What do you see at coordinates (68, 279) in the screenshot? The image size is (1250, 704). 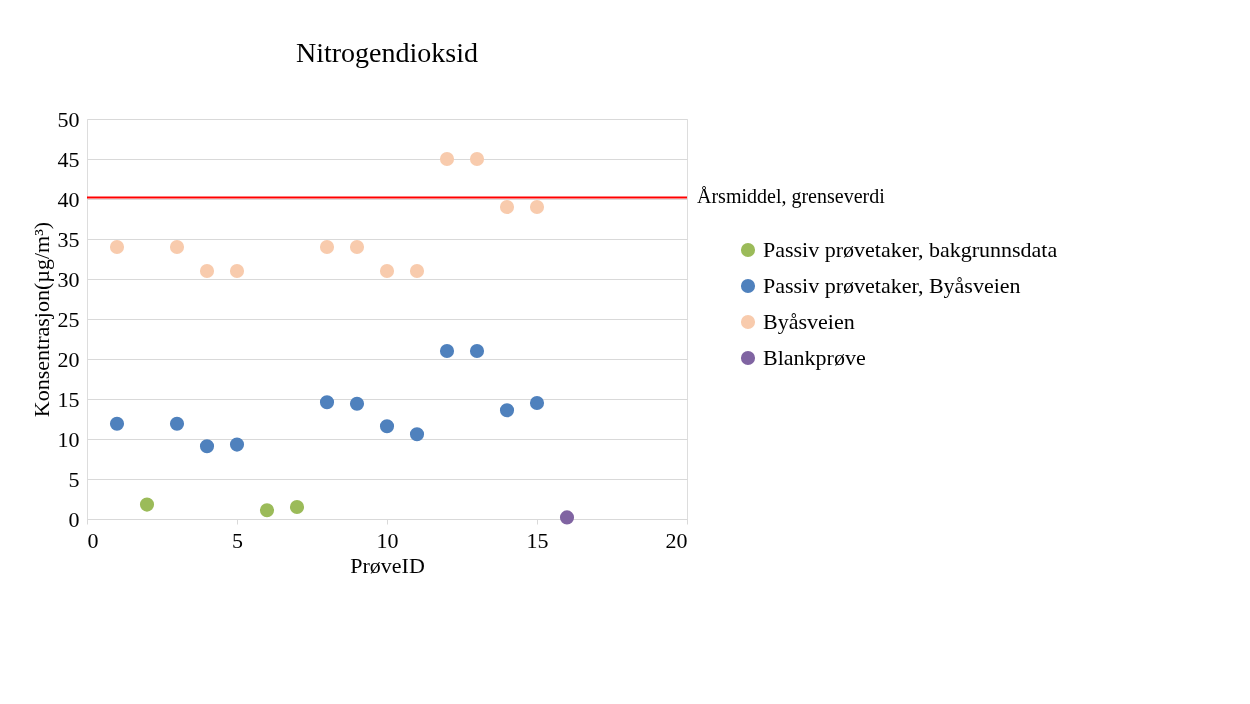 I see `y-tick-label: 30` at bounding box center [68, 279].